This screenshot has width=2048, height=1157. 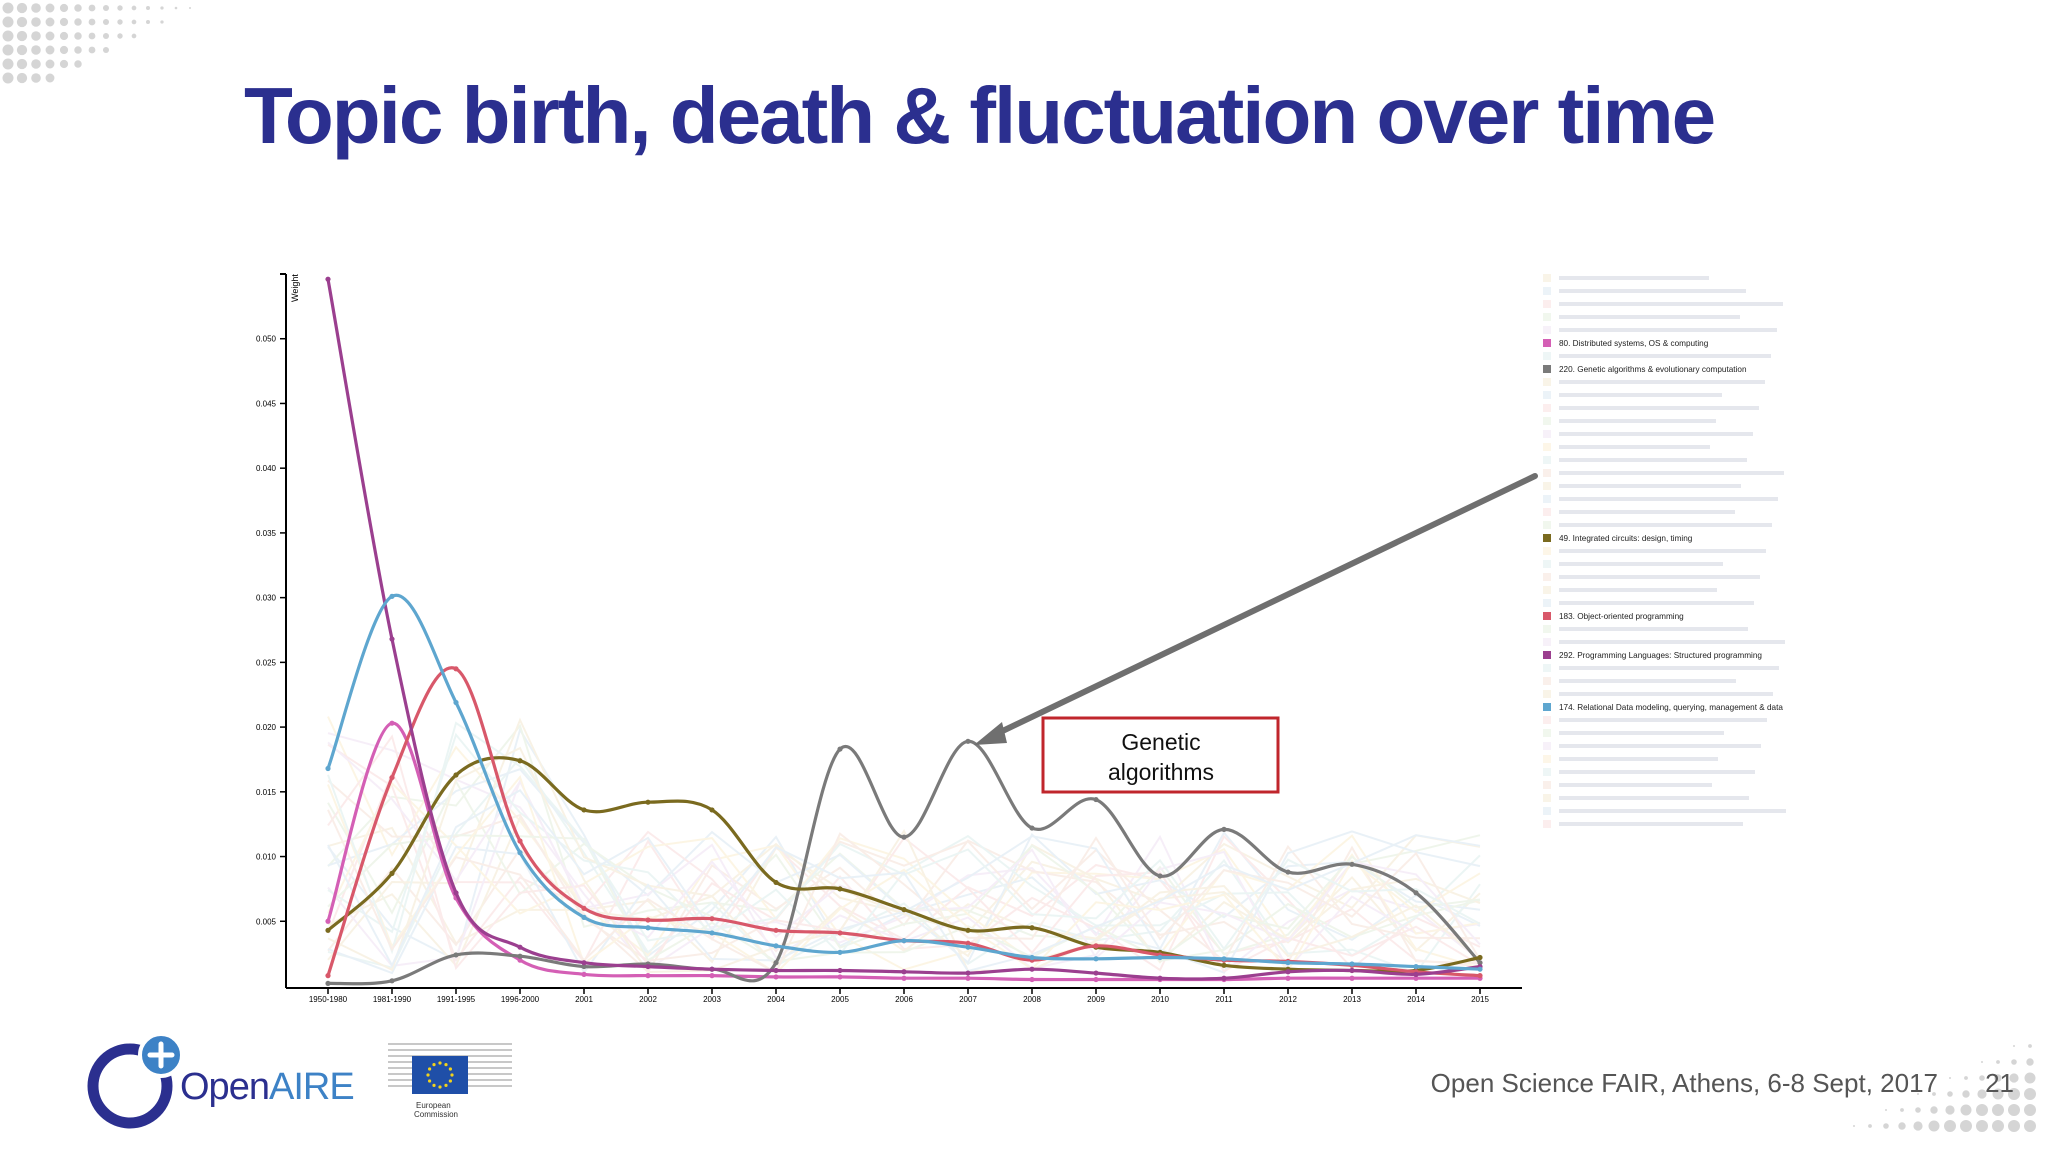 I want to click on x-tick-label: 2005, so click(x=840, y=999).